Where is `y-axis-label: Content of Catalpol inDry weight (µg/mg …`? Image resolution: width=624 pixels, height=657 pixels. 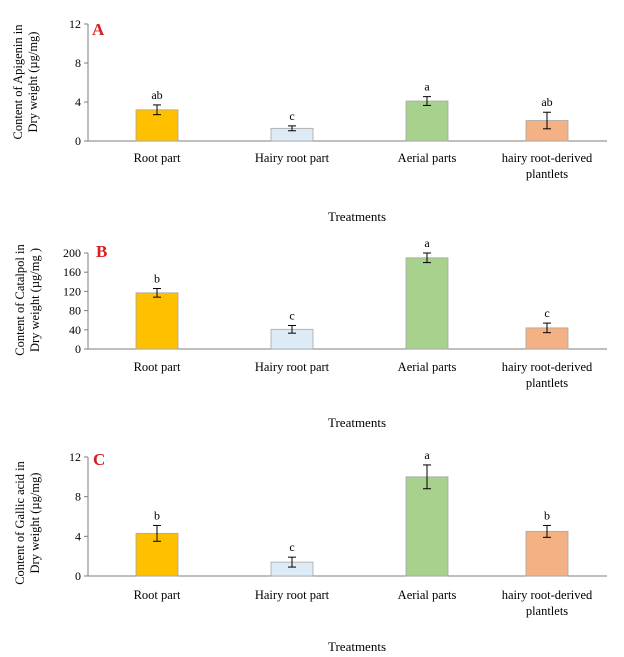 y-axis-label: Content of Catalpol inDry weight (µg/mg … is located at coordinates (27, 300).